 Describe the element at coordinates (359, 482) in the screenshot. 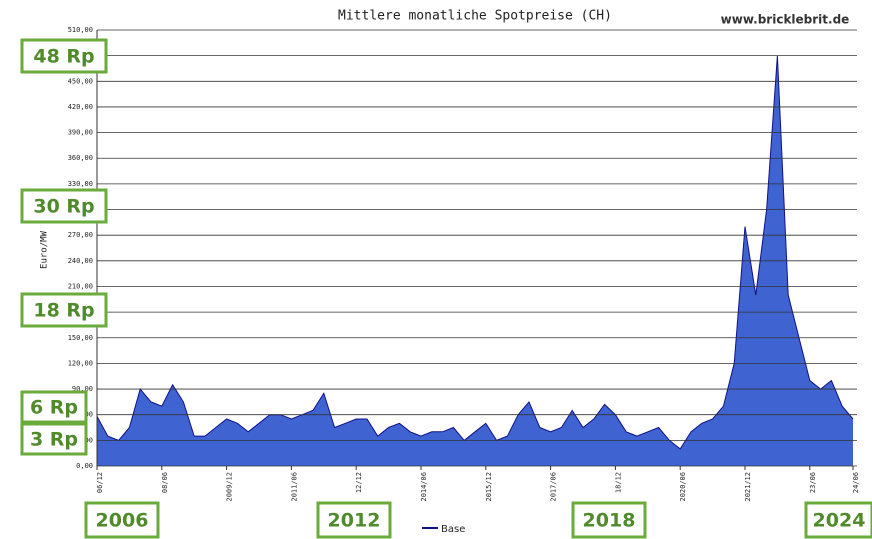

I see `x-tick-label: 12/12` at that location.